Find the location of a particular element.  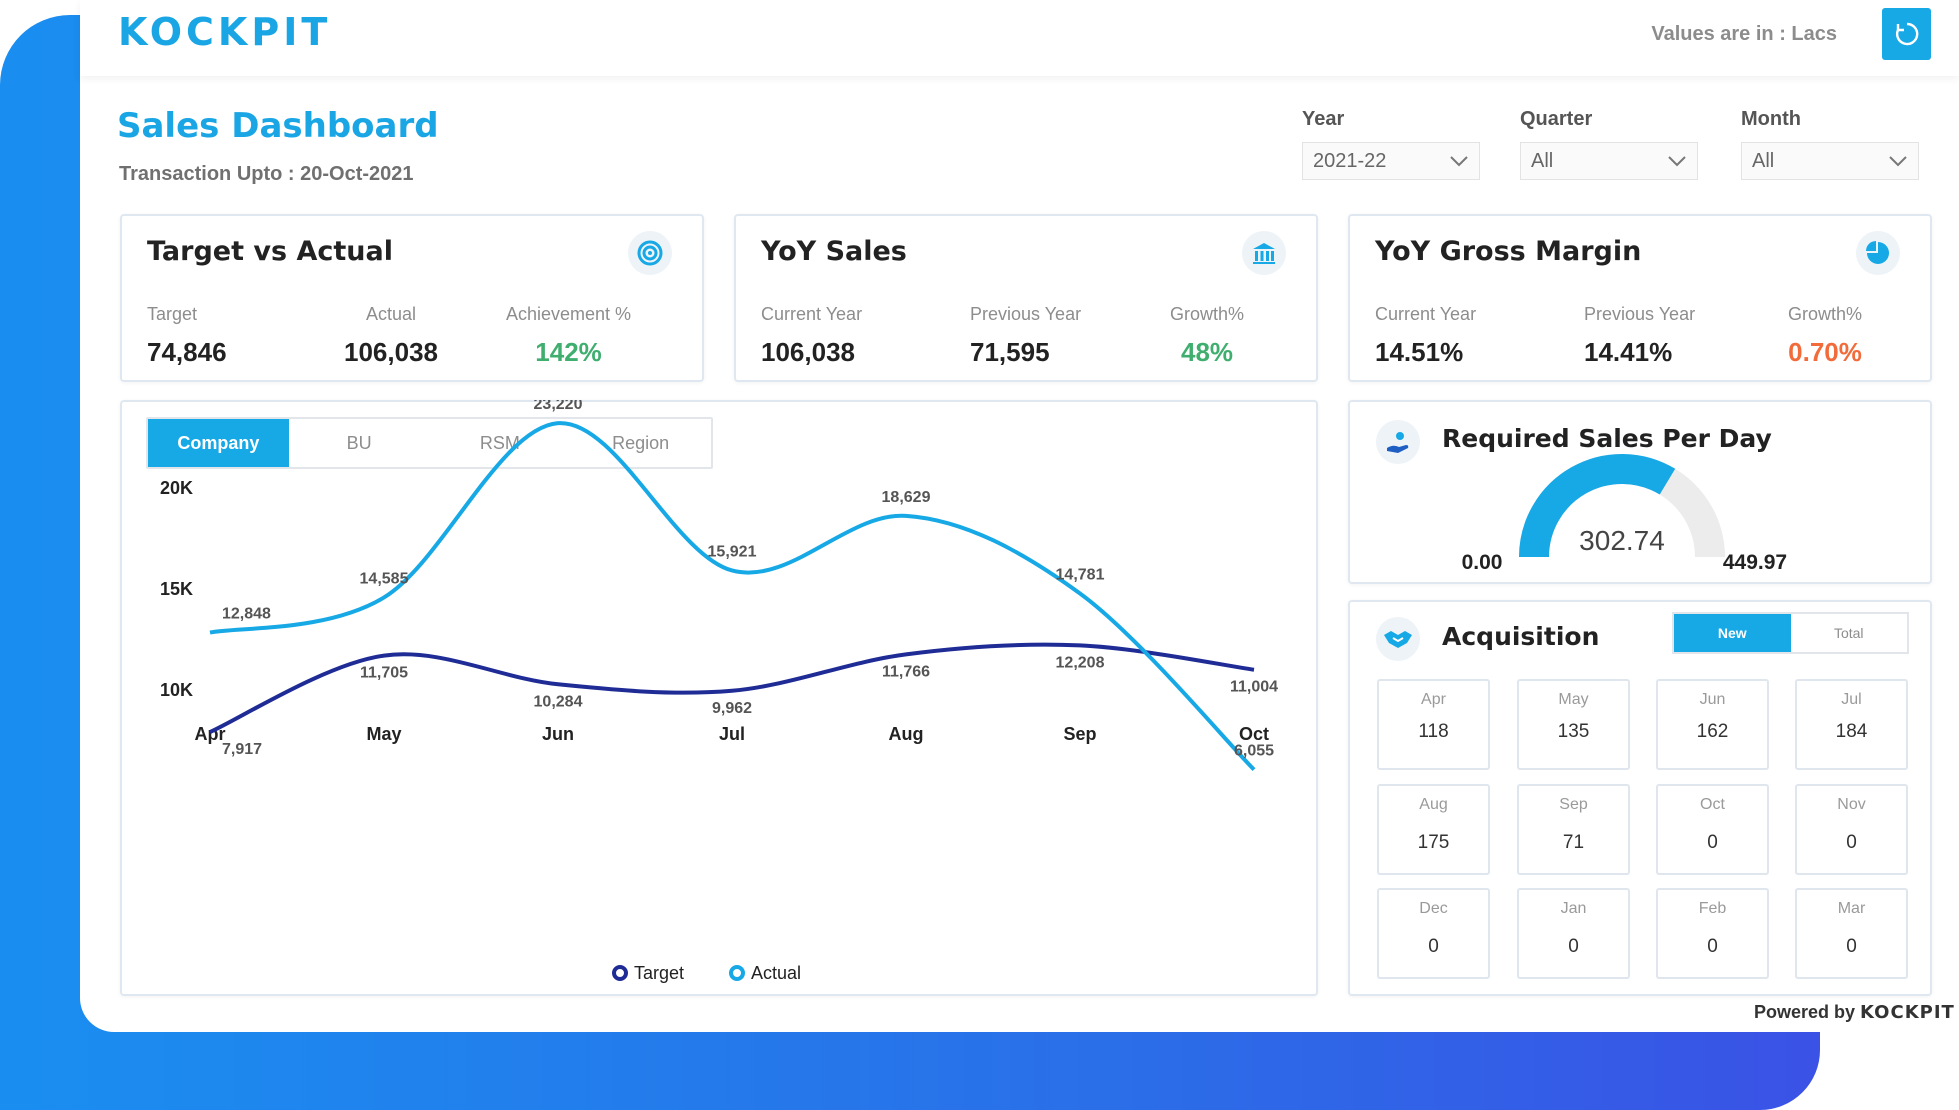

month-label: Feb is located at coordinates (1712, 908).